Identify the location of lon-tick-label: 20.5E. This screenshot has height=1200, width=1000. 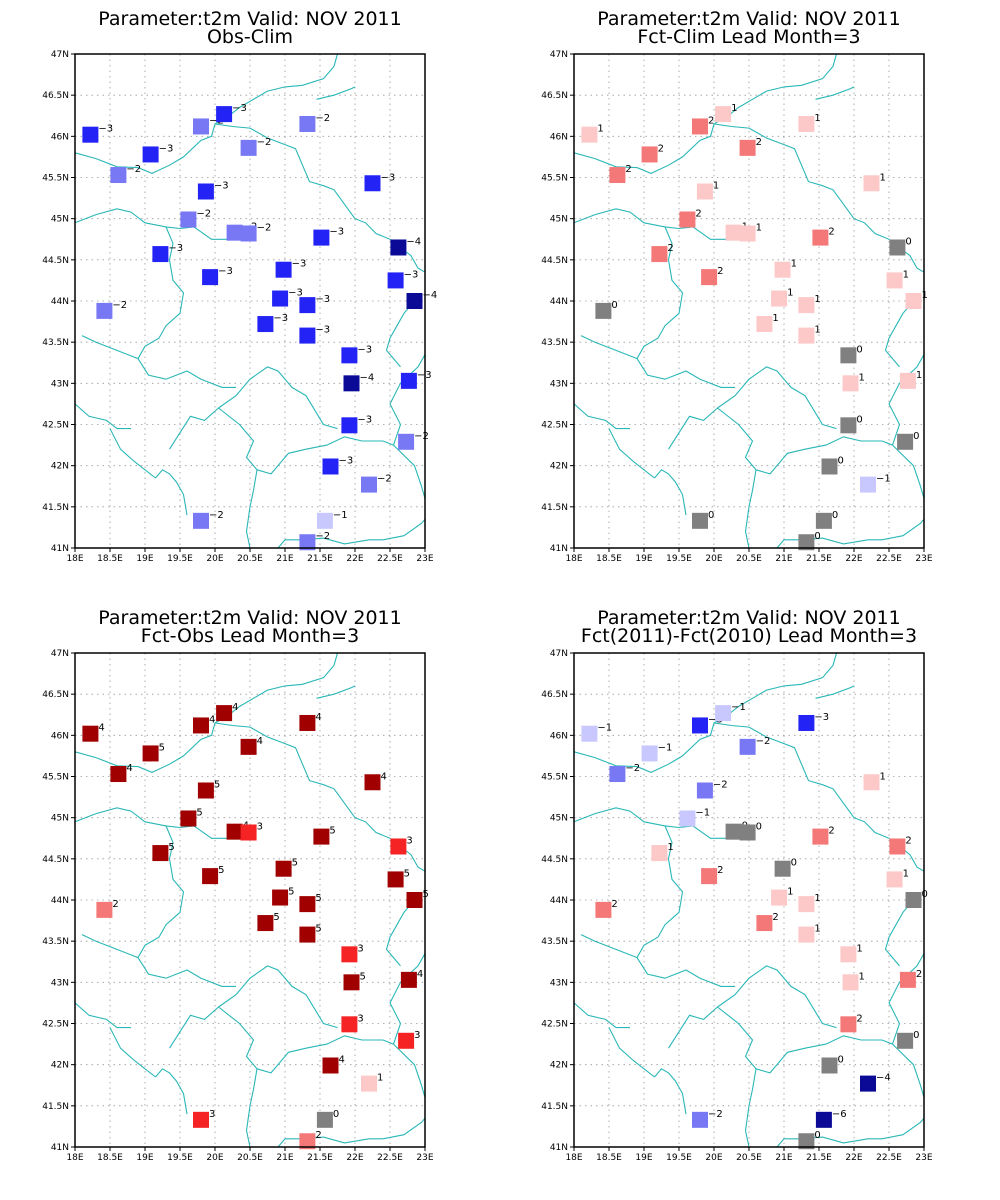
(749, 559).